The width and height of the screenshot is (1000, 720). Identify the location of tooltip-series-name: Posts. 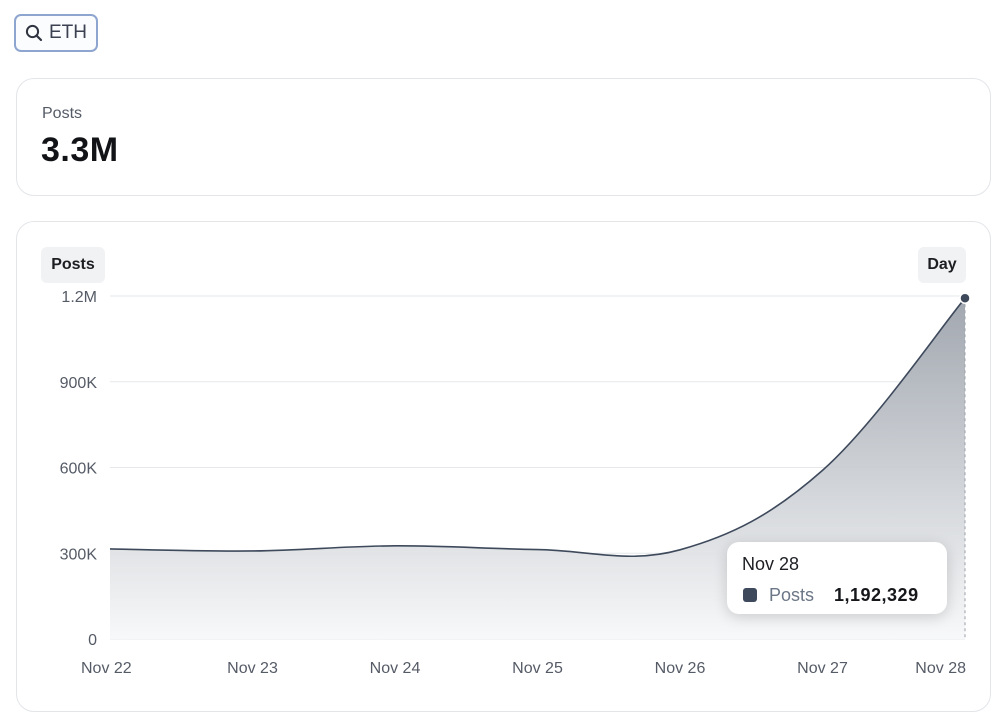
(792, 595).